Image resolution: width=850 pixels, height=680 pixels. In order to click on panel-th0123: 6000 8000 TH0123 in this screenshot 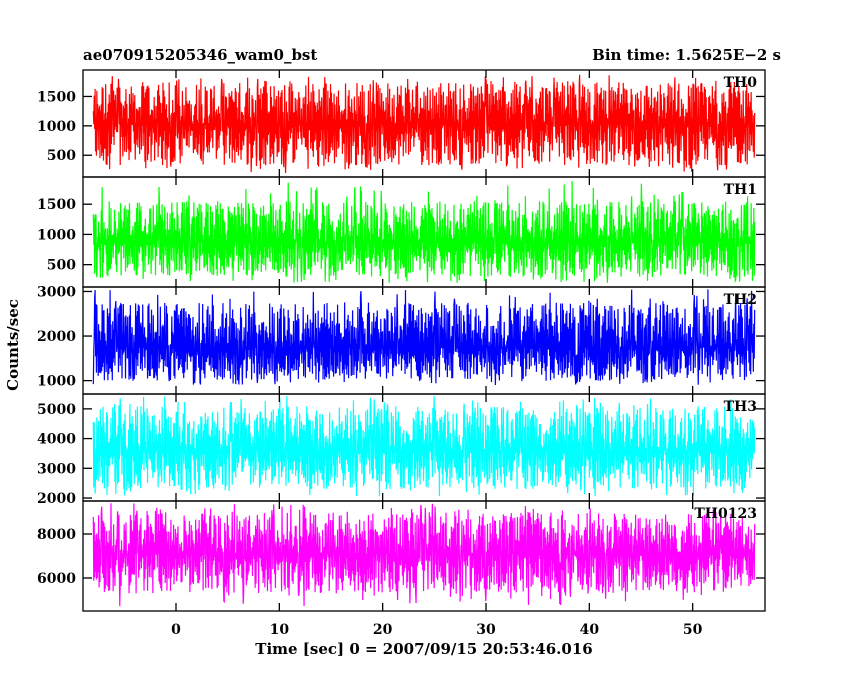, I will do `click(401, 556)`.